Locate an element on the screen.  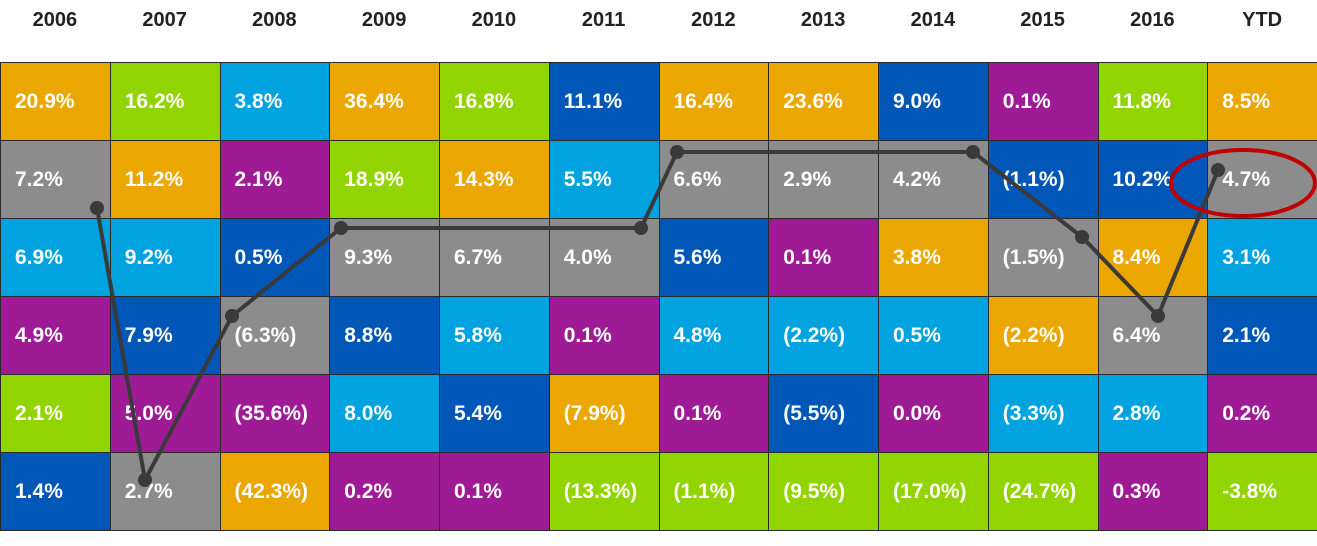
column-header: 2014 is located at coordinates (933, 20).